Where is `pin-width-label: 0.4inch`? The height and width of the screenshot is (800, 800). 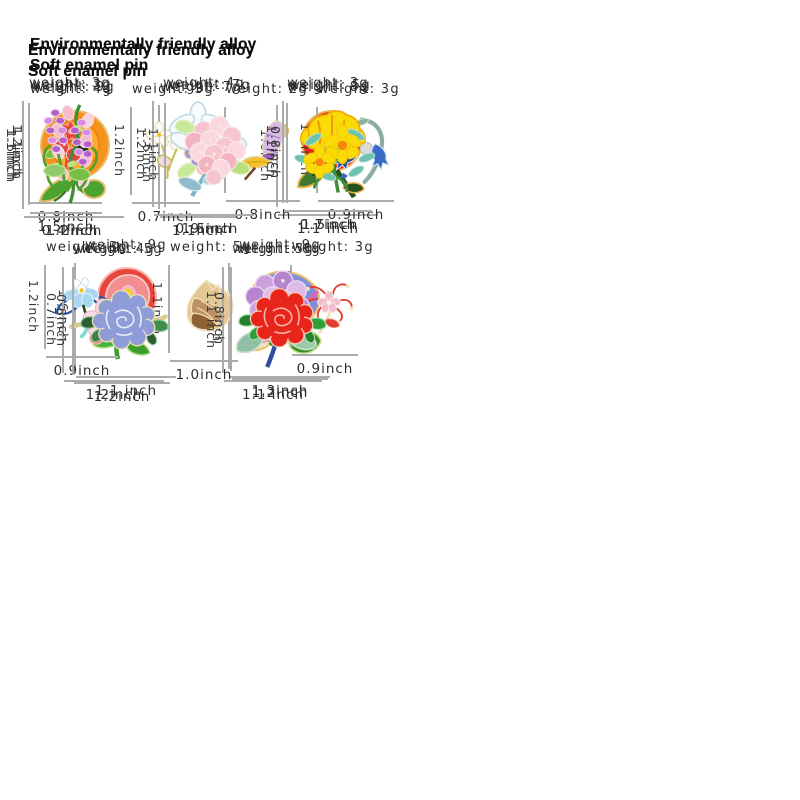
pin-width-label: 0.4inch is located at coordinates (70, 231).